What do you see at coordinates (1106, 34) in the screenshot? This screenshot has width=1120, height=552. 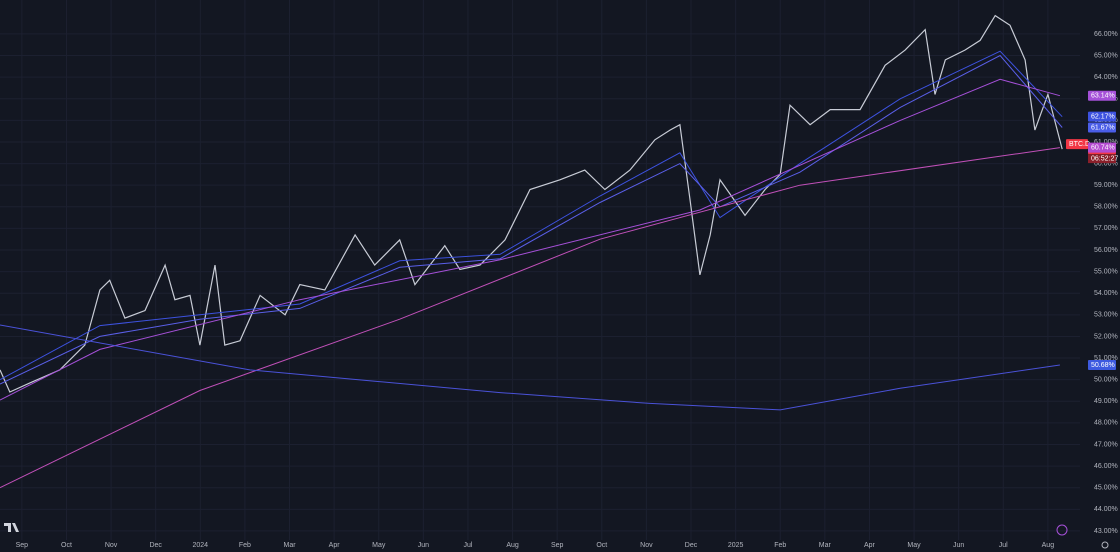 I see `y-tick-label: 66.00%` at bounding box center [1106, 34].